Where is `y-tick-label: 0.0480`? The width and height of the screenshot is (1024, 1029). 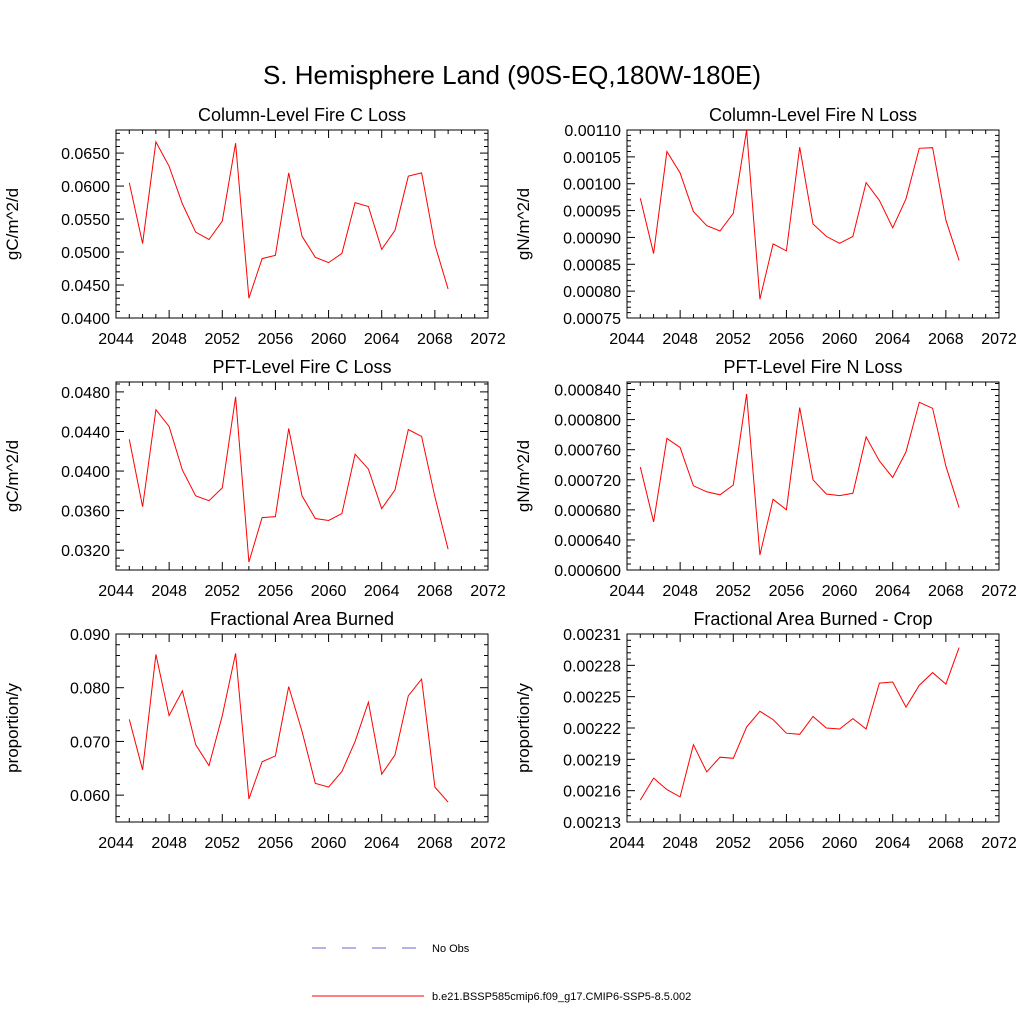 y-tick-label: 0.0480 is located at coordinates (85, 393).